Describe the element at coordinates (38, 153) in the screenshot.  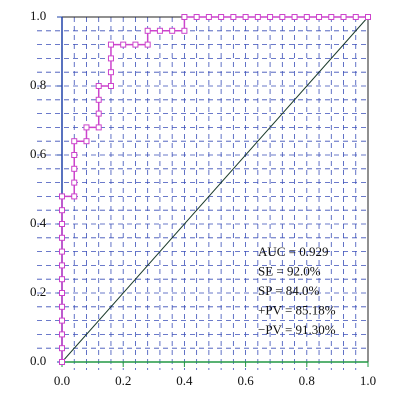
I see `y-tick-label: 0.6` at that location.